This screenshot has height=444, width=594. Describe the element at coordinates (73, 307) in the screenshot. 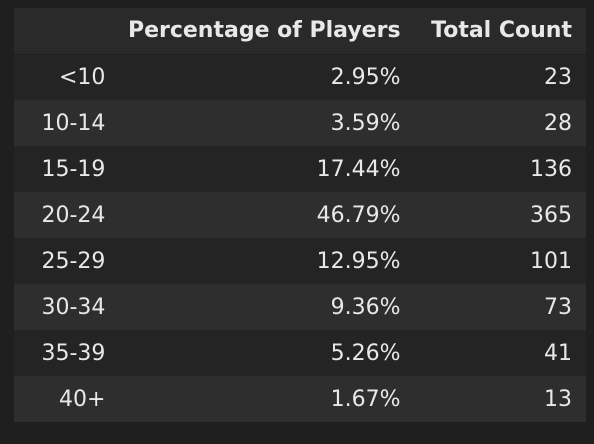

I see `row-label: 30-34` at that location.